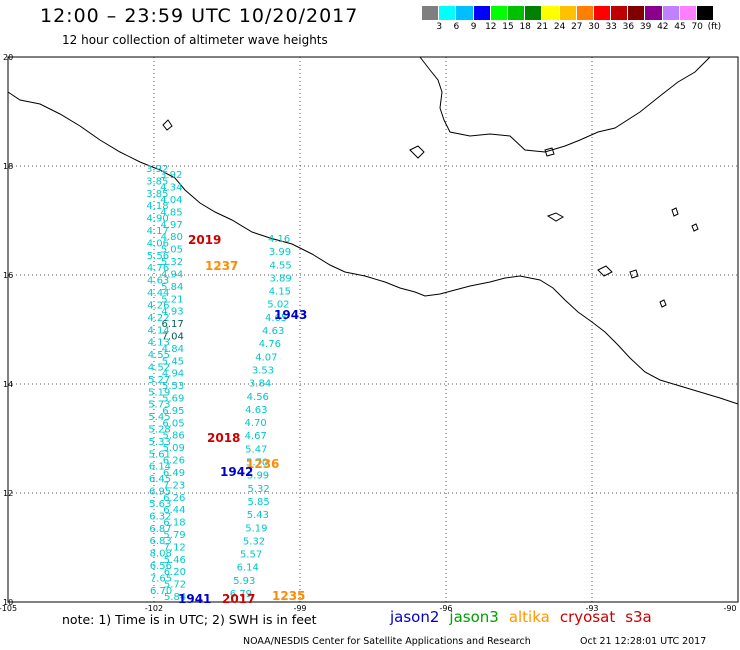 The height and width of the screenshot is (650, 740). Describe the element at coordinates (175, 597) in the screenshot. I see `wave-height-value: 5.84` at that location.